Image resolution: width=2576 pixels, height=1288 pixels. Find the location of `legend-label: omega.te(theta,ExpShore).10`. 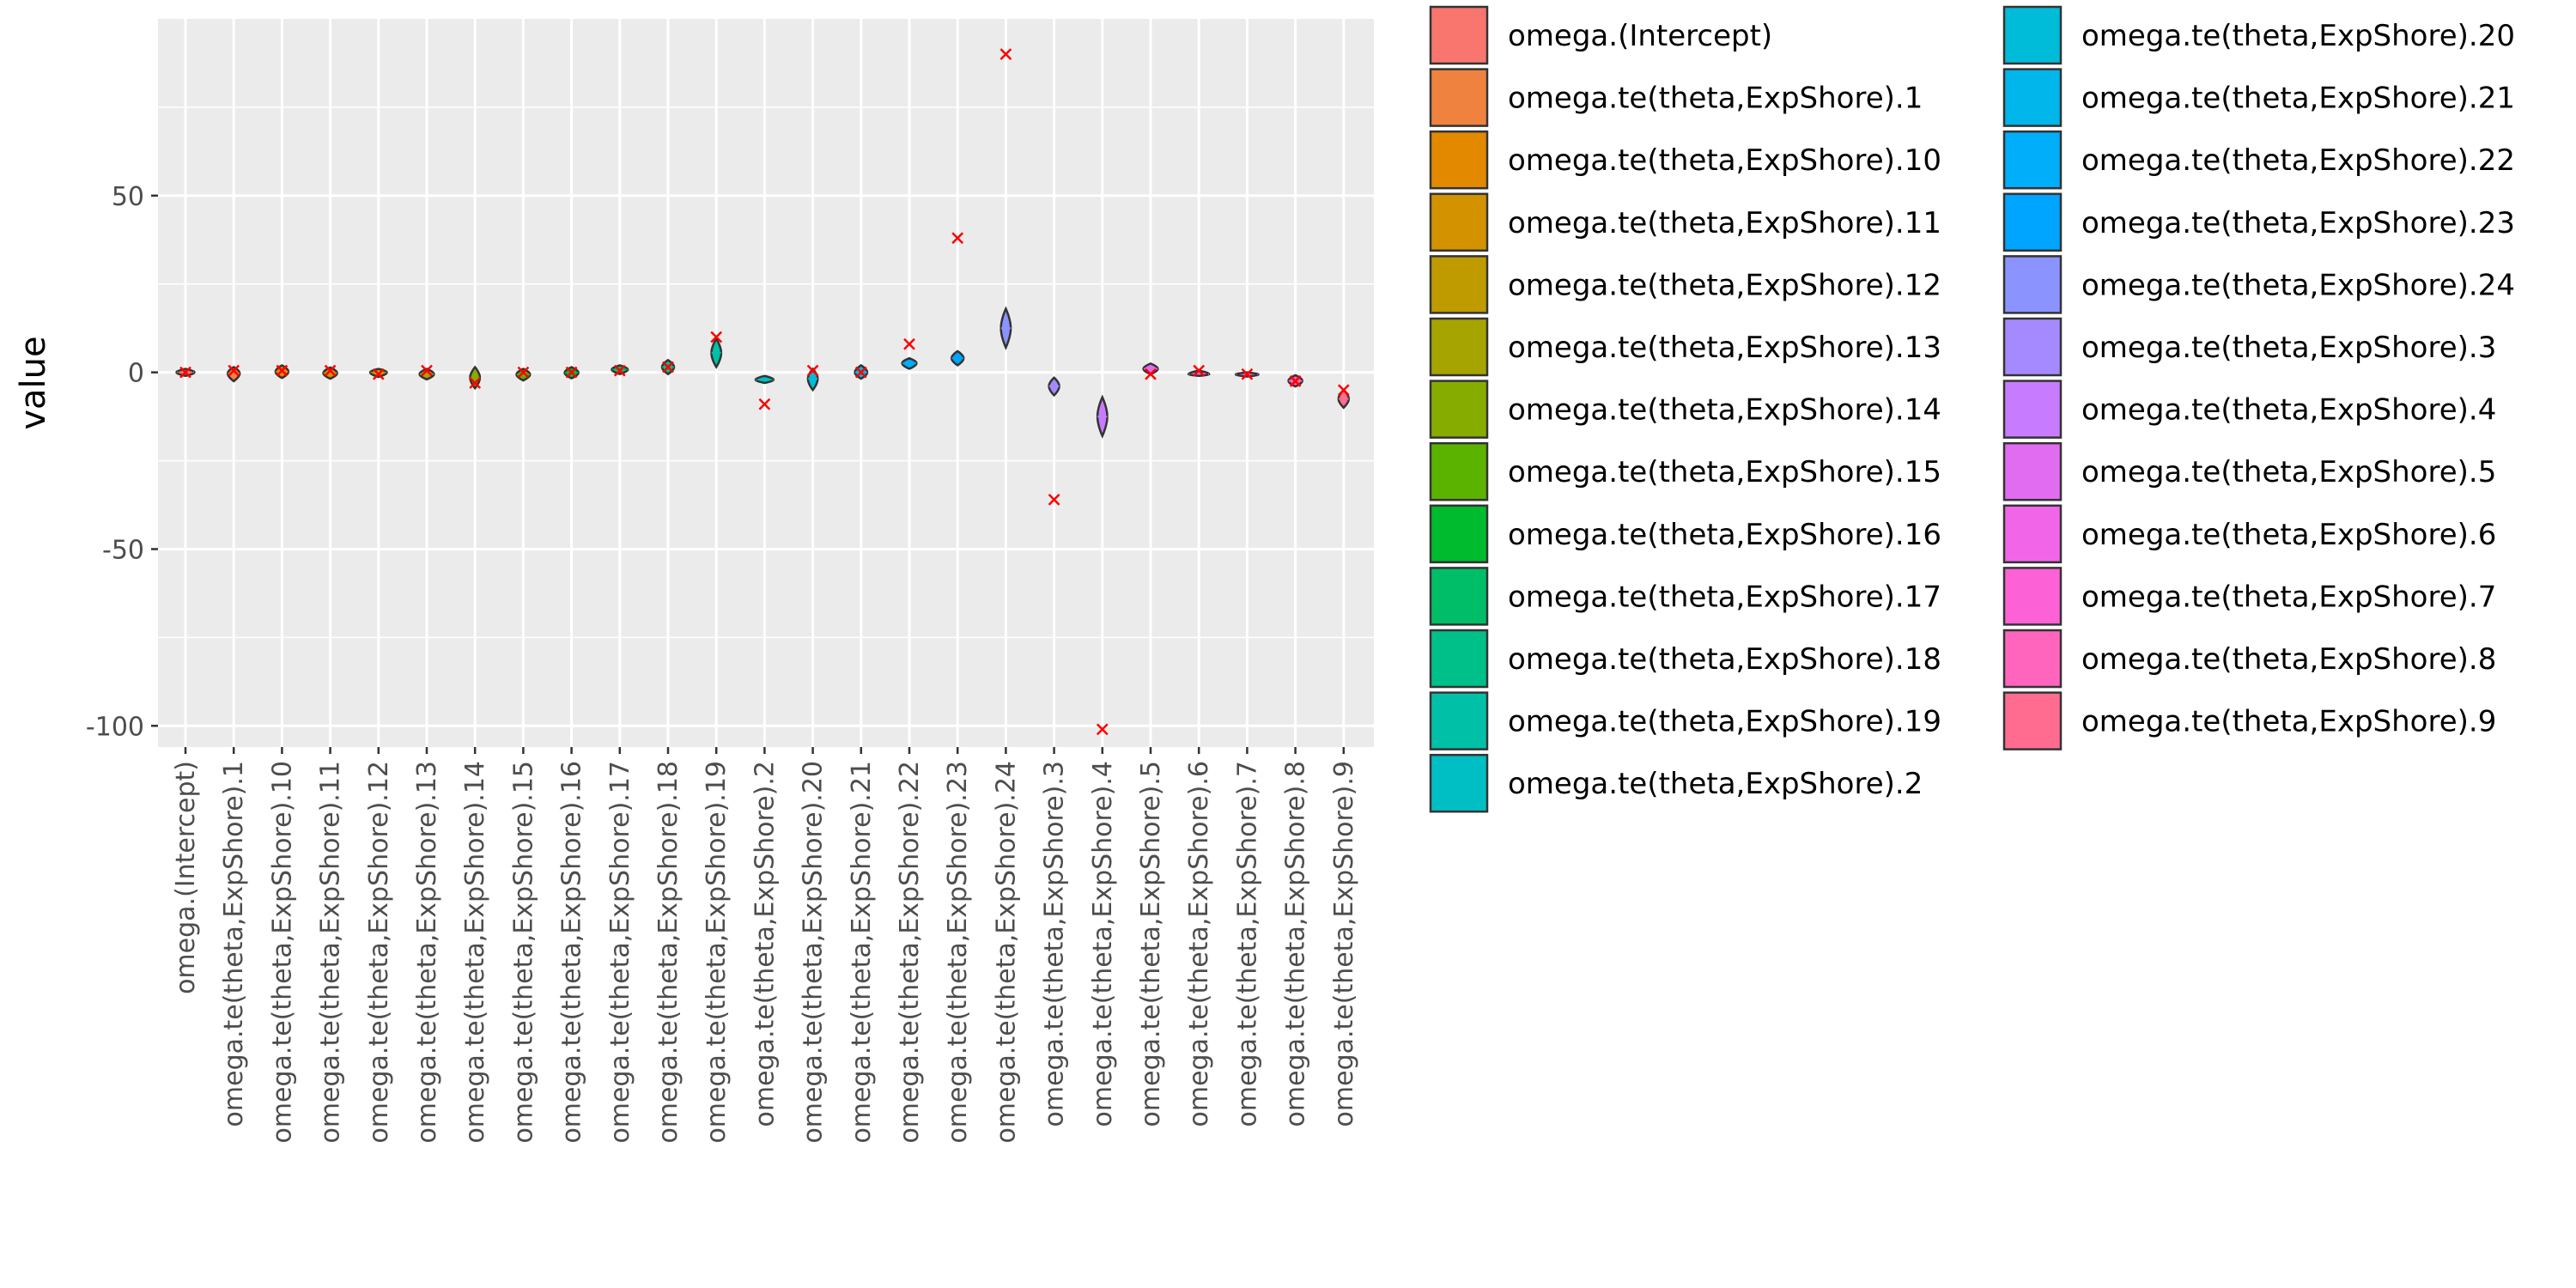

legend-label: omega.te(theta,ExpShore).10 is located at coordinates (1725, 160).